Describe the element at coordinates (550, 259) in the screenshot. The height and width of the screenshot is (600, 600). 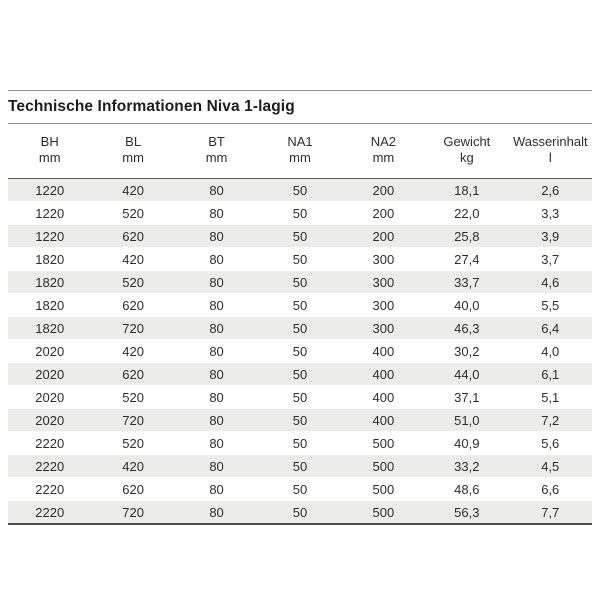
I see `table-cell: 3,7` at that location.